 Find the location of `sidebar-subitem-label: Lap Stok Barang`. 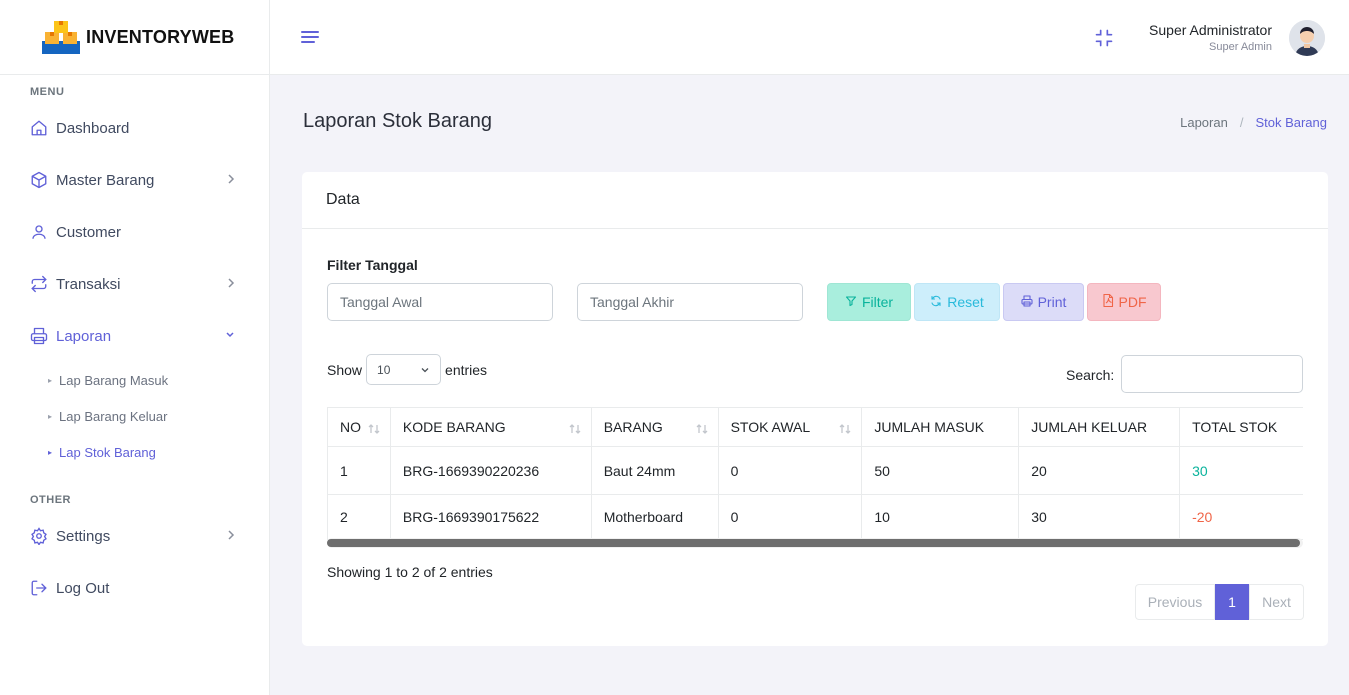

sidebar-subitem-label: Lap Stok Barang is located at coordinates (107, 452).